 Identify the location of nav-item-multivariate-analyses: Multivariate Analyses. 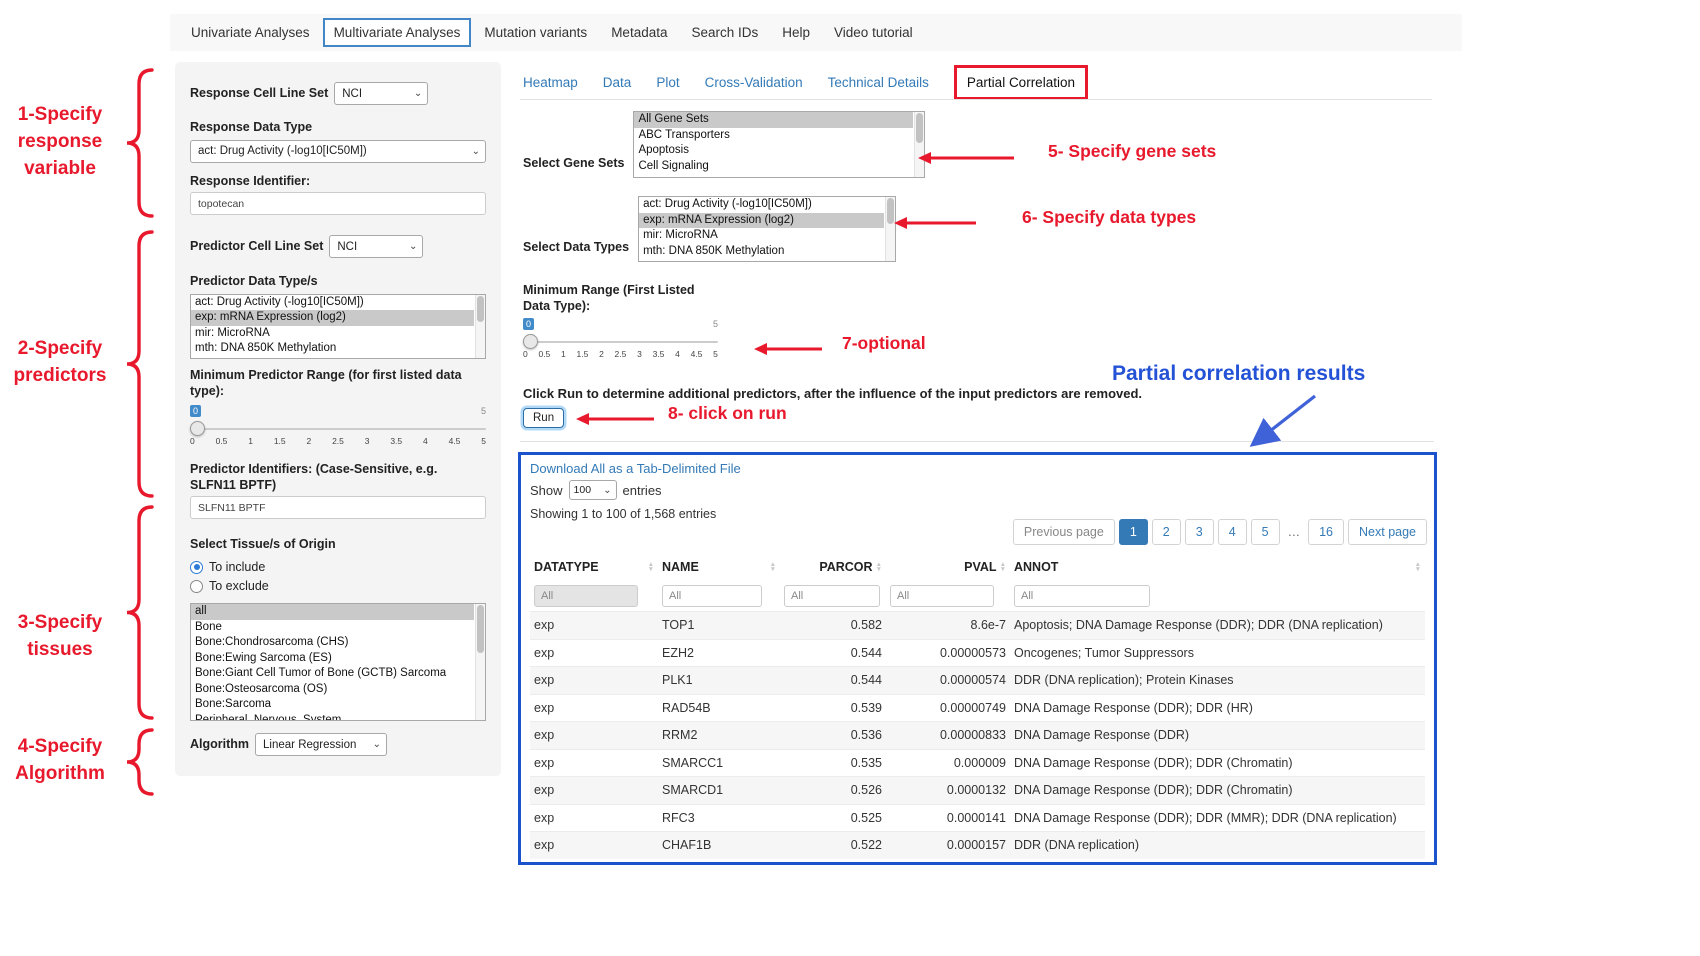
(397, 32).